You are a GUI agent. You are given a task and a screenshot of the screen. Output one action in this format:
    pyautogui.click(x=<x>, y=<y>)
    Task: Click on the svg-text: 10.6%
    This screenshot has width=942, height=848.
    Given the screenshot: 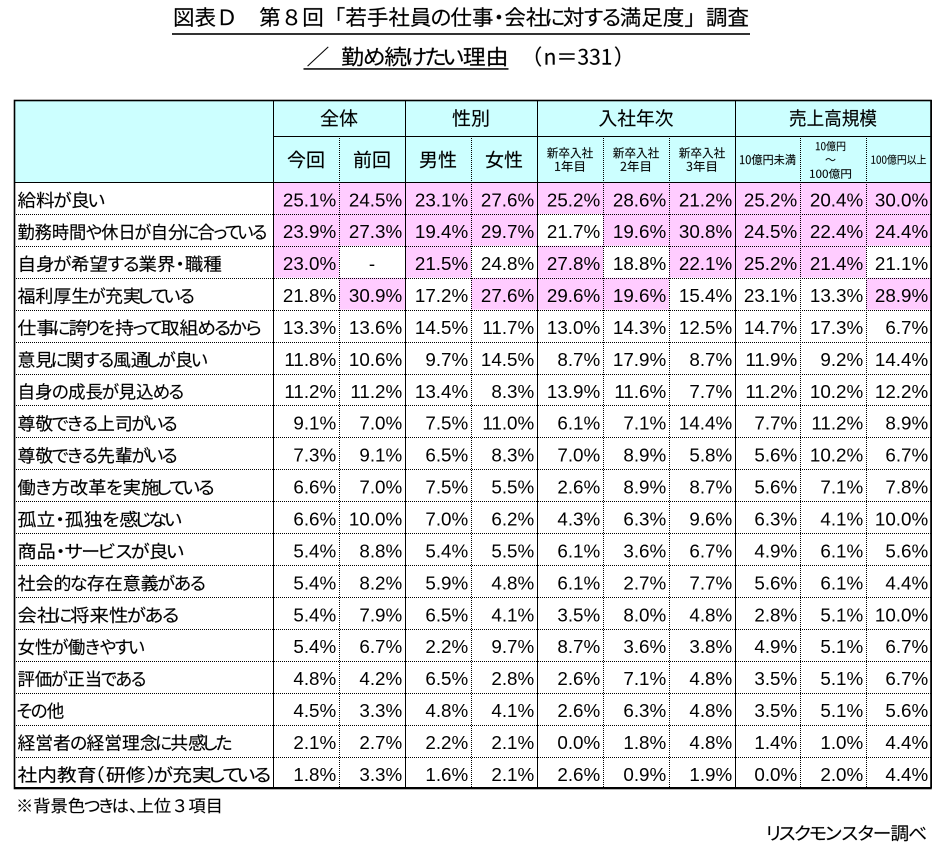 What is the action you would take?
    pyautogui.click(x=376, y=359)
    